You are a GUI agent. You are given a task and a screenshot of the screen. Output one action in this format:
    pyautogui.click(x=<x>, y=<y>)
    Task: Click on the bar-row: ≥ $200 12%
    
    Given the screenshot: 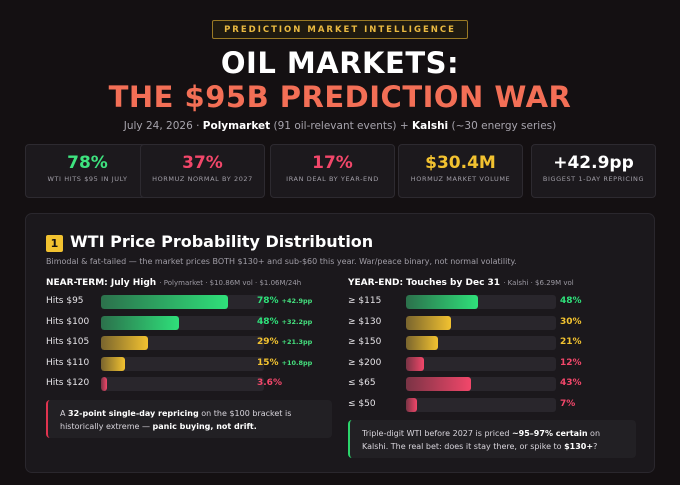 What is the action you would take?
    pyautogui.click(x=493, y=363)
    